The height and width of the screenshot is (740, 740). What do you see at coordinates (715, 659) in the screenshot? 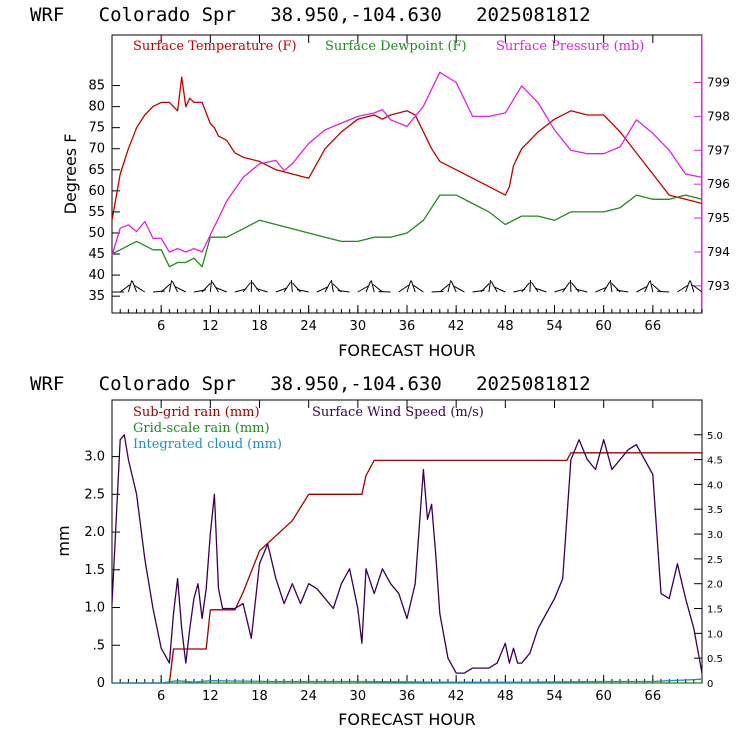
I see `y2-tick-label: 0.5` at bounding box center [715, 659].